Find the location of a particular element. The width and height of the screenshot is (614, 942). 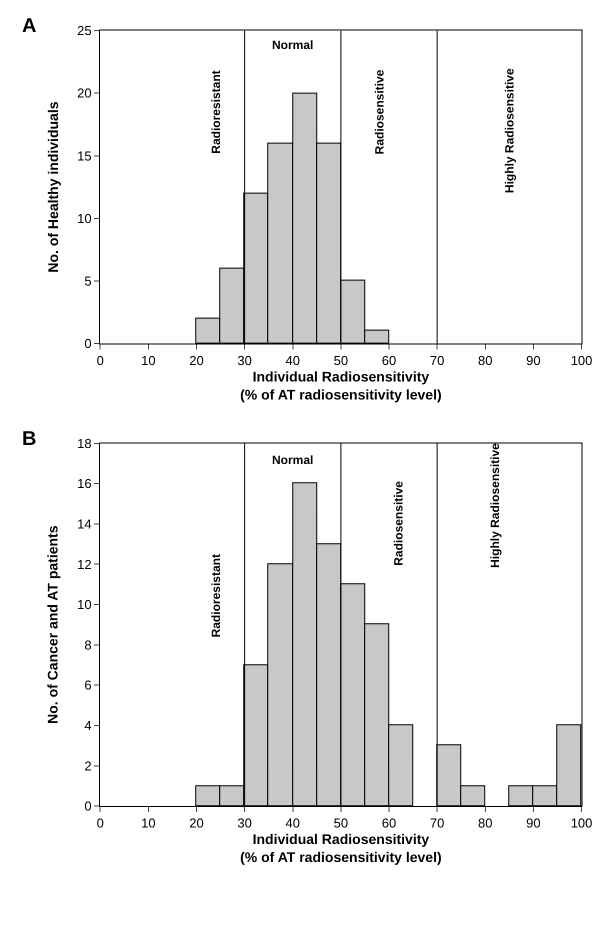

y-tick-label: 25 is located at coordinates (84, 30).